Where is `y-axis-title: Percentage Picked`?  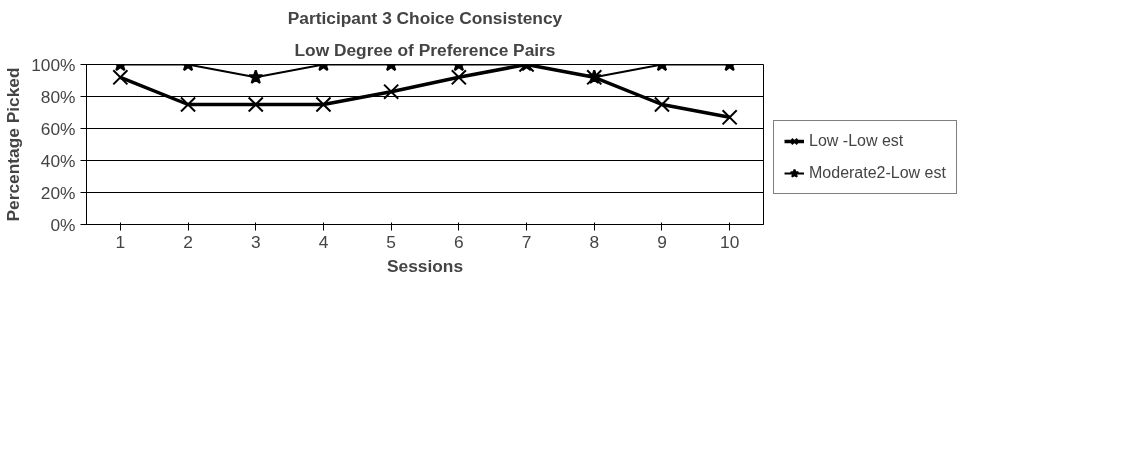 y-axis-title: Percentage Picked is located at coordinates (13, 144).